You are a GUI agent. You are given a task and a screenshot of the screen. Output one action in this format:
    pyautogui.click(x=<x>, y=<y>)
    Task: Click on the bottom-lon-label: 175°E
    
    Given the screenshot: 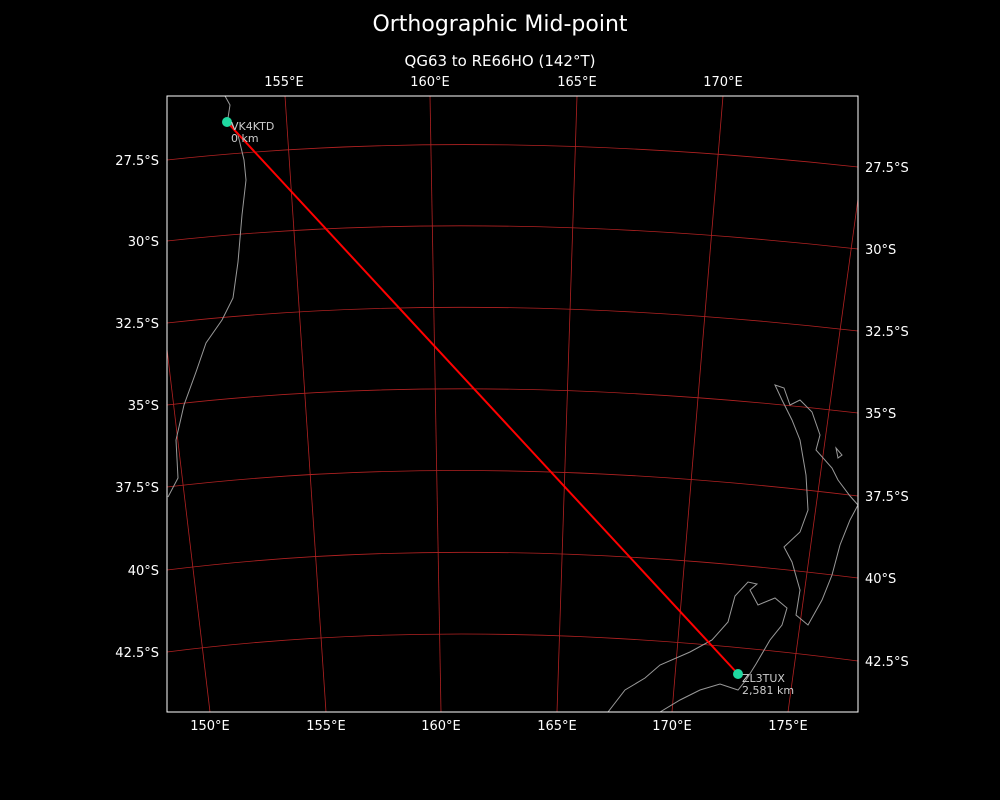 What is the action you would take?
    pyautogui.click(x=788, y=726)
    